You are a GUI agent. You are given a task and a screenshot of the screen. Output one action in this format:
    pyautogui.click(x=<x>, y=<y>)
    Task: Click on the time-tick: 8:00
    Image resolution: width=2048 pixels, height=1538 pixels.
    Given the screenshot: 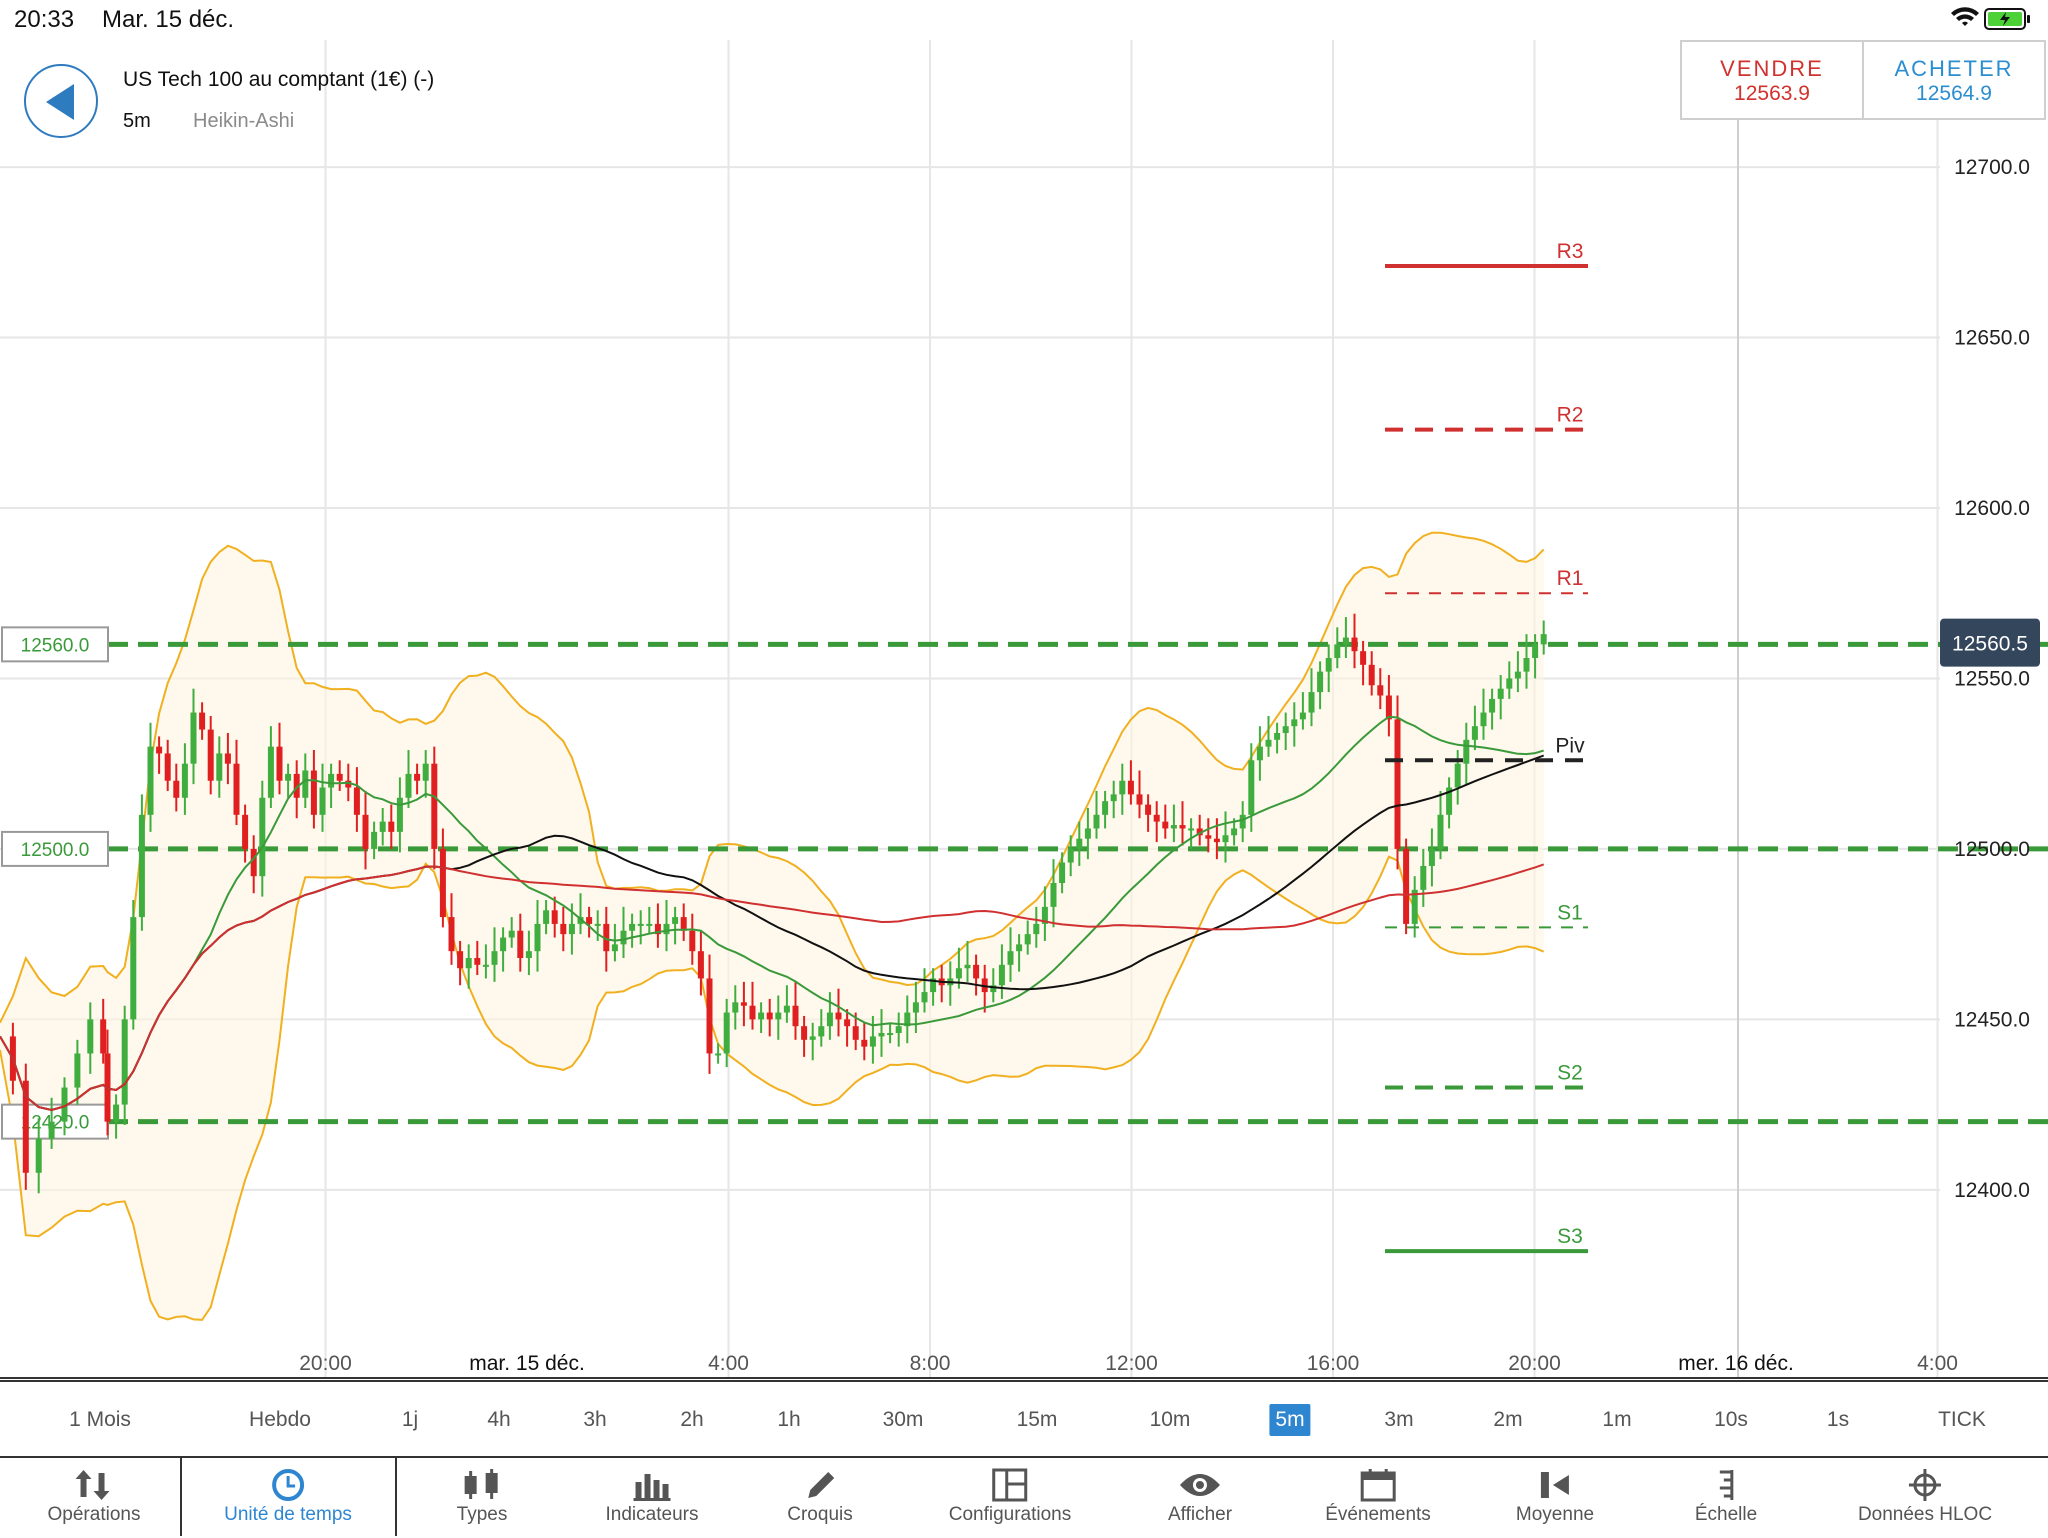 What is the action you would take?
    pyautogui.click(x=930, y=1363)
    